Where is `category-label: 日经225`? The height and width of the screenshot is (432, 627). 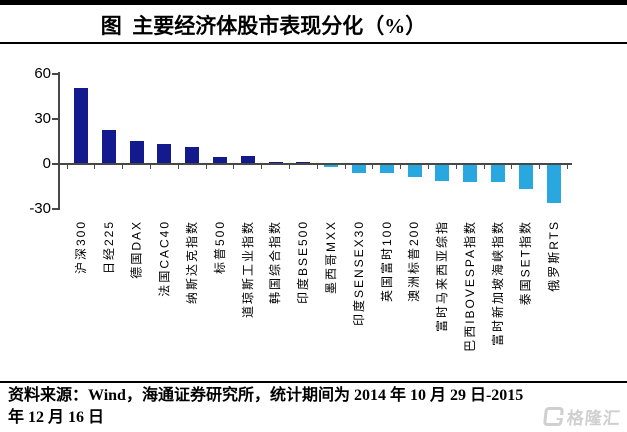
category-label: 日经225 is located at coordinates (108, 247).